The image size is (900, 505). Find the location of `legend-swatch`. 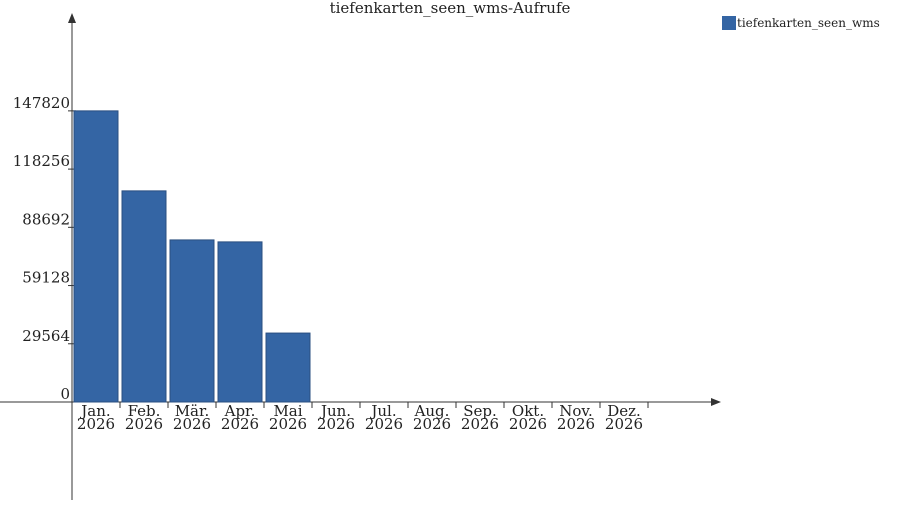

legend-swatch is located at coordinates (729, 23).